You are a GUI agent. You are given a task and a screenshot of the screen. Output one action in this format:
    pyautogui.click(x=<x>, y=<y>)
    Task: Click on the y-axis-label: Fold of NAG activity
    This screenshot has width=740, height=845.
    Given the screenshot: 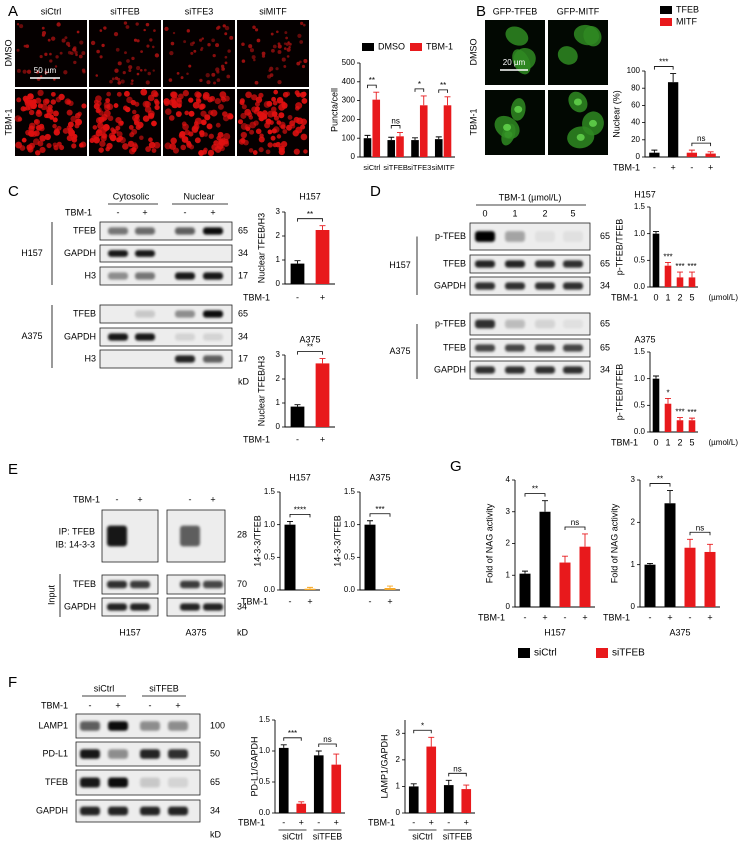 What is the action you would take?
    pyautogui.click(x=614, y=543)
    